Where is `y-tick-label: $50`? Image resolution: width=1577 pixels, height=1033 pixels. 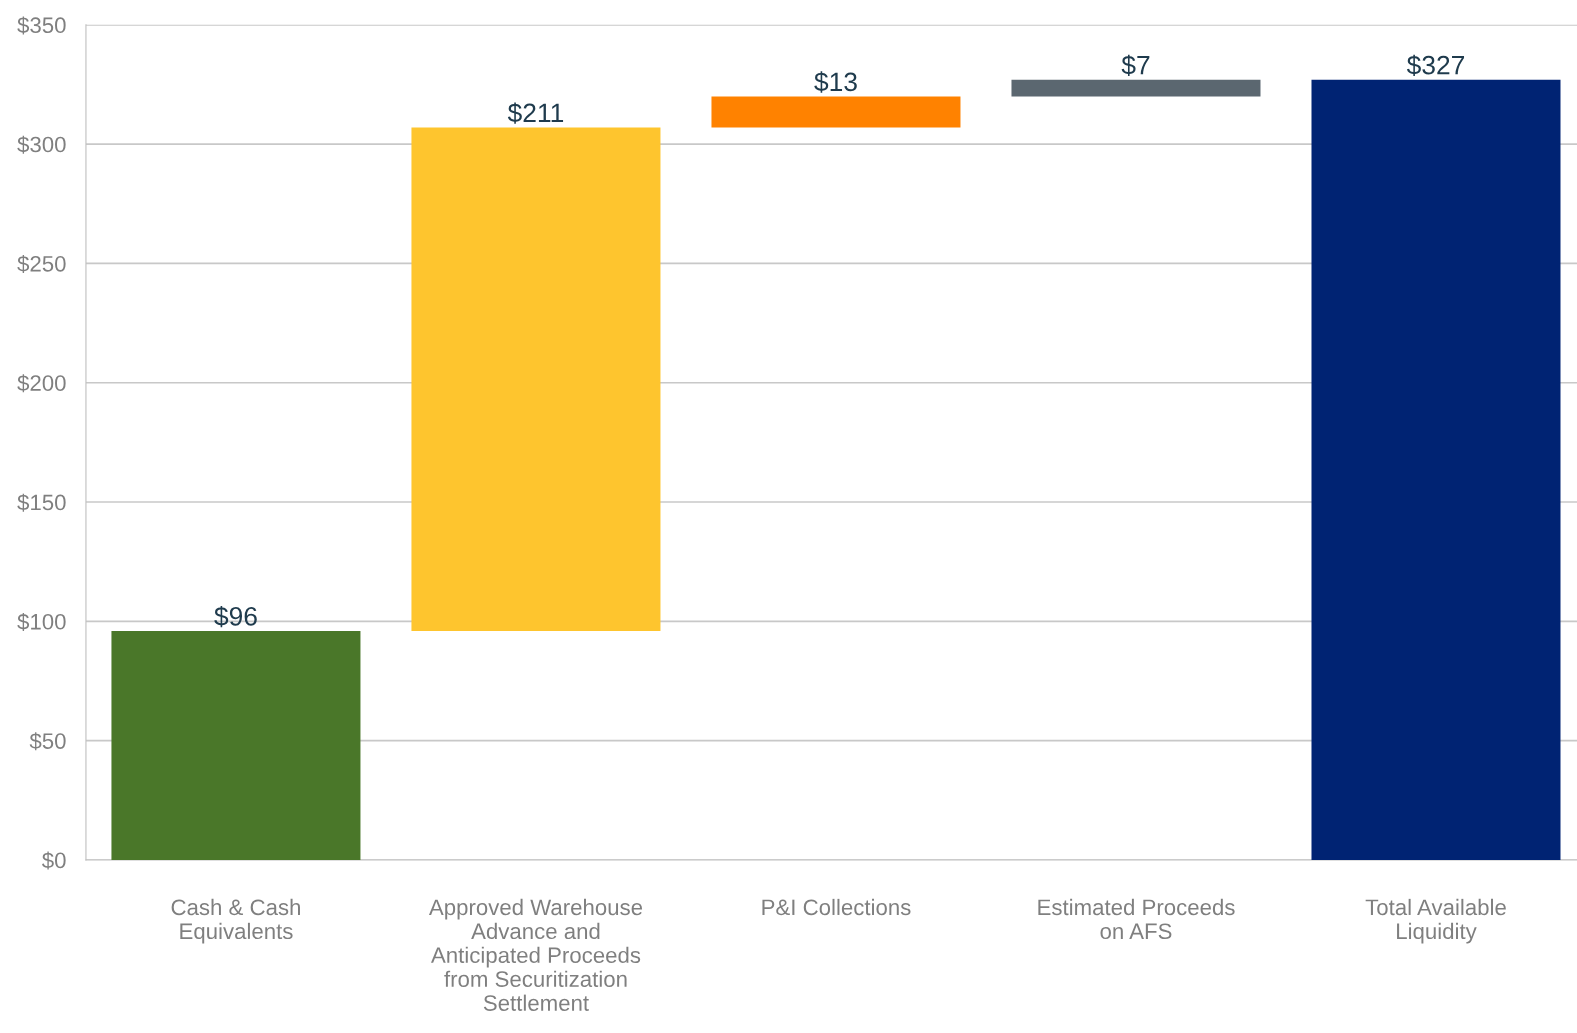 y-tick-label: $50 is located at coordinates (47, 741).